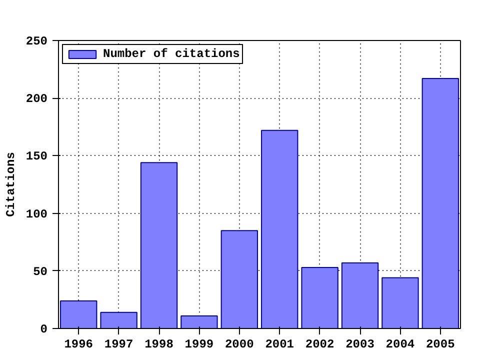 Image resolution: width=480 pixels, height=350 pixels. What do you see at coordinates (400, 344) in the screenshot?
I see `x-tick-label: 2004` at bounding box center [400, 344].